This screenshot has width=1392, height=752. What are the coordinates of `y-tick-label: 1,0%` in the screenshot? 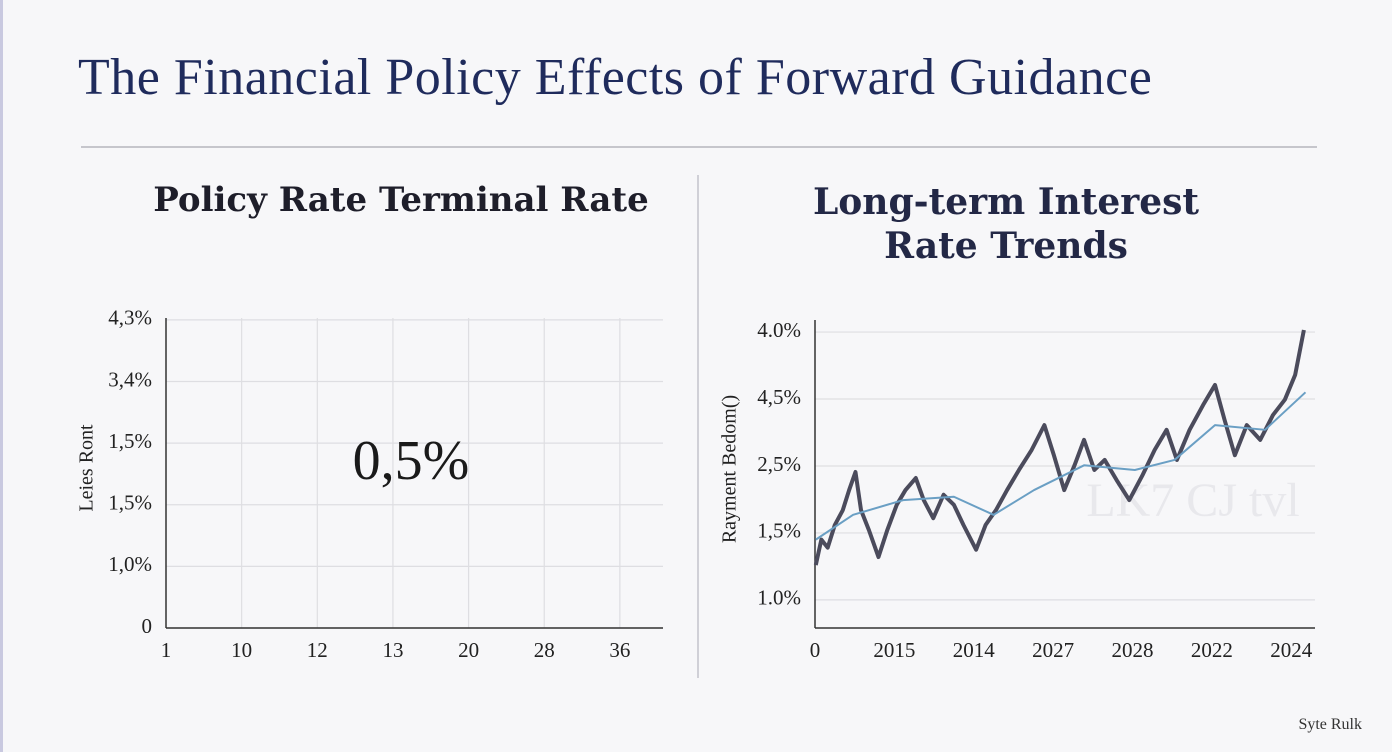 It's located at (130, 564).